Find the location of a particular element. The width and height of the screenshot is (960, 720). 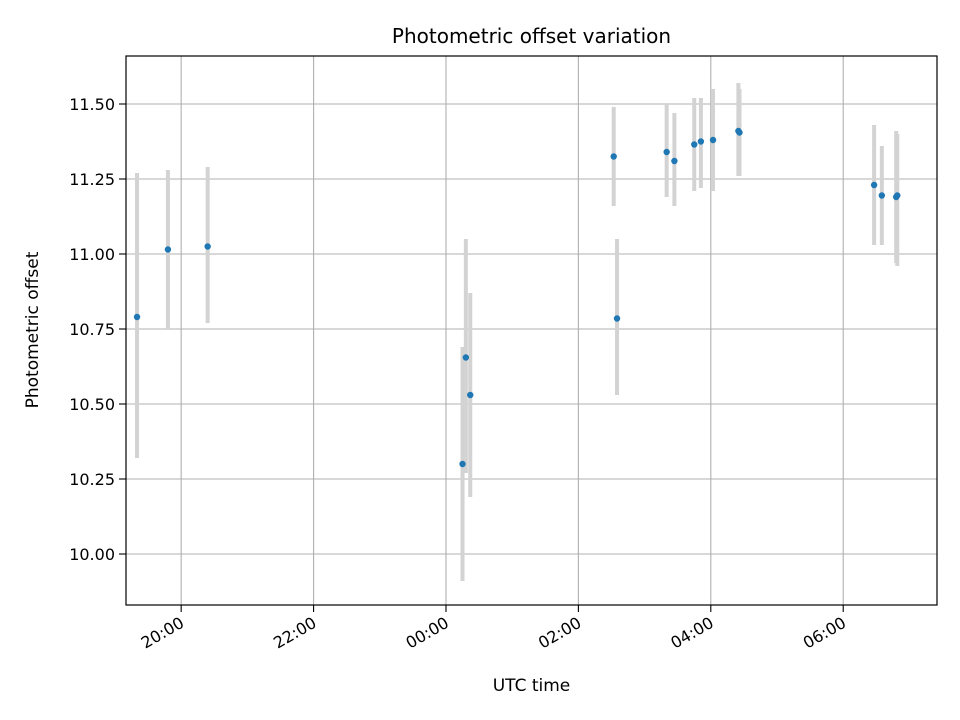

y-tick-label: 10.00 is located at coordinates (92, 554).